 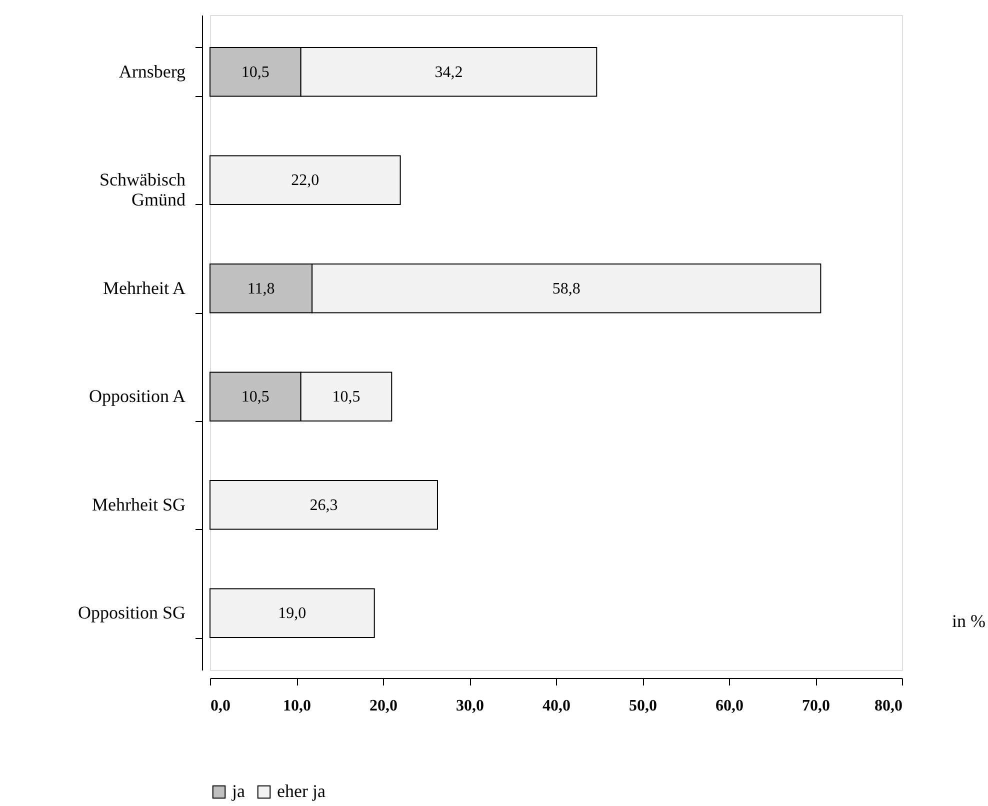 What do you see at coordinates (384, 706) in the screenshot?
I see `x-tick-label: 20,0` at bounding box center [384, 706].